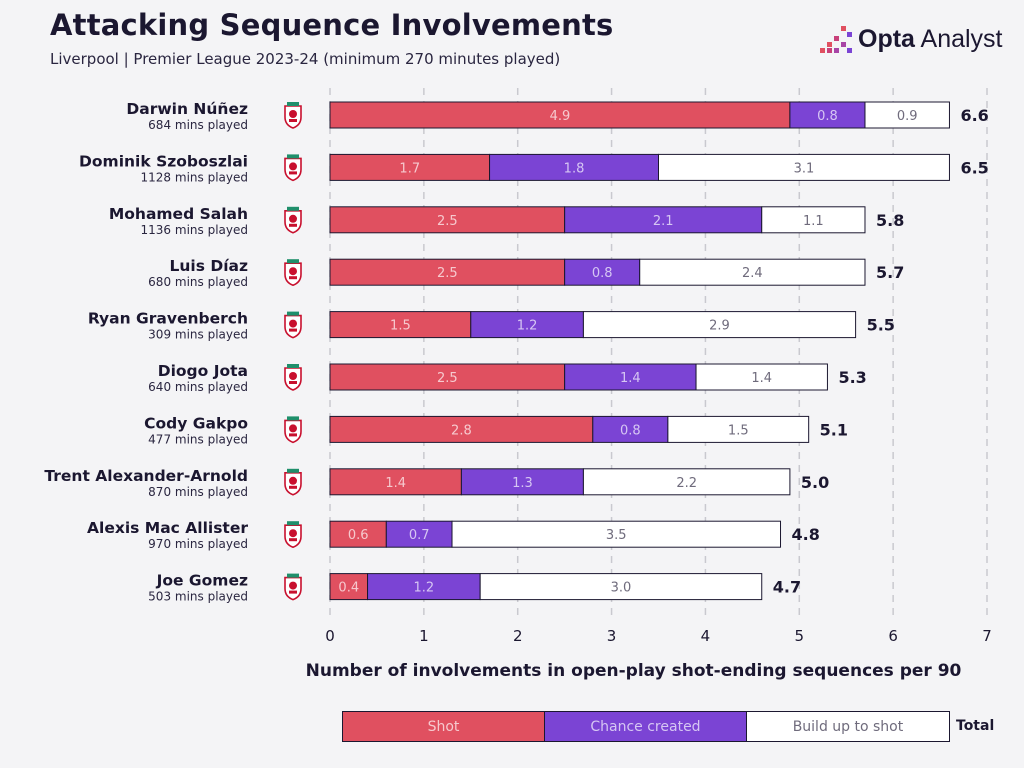  I want to click on segment-value-label: 1.7, so click(409, 168).